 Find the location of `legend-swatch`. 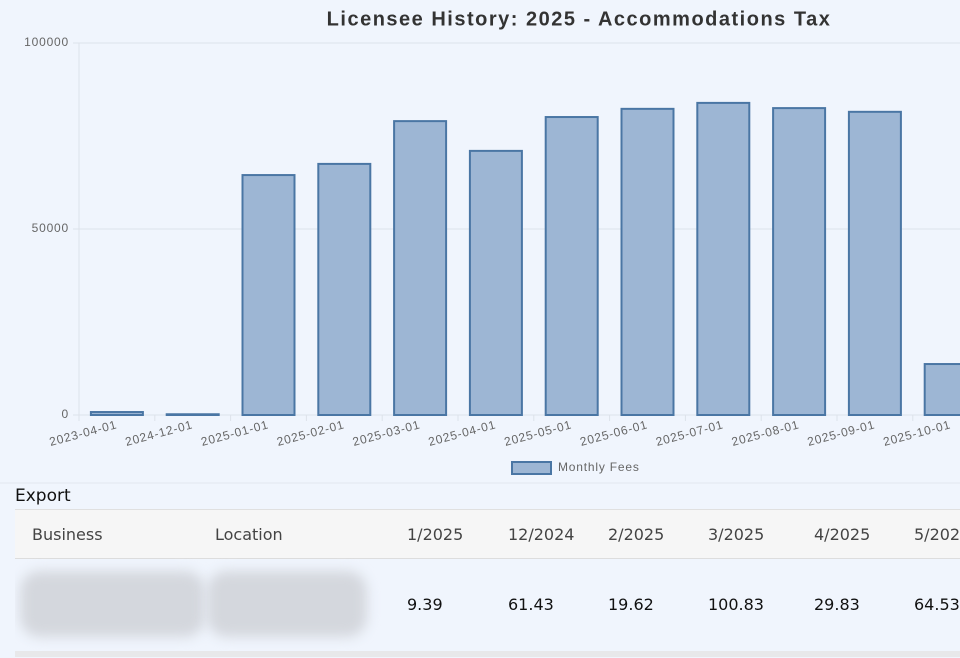

legend-swatch is located at coordinates (531, 468).